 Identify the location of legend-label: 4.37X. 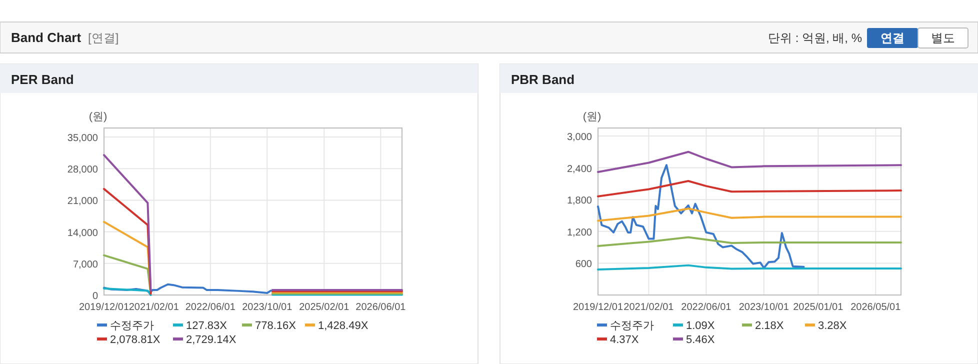
(625, 340).